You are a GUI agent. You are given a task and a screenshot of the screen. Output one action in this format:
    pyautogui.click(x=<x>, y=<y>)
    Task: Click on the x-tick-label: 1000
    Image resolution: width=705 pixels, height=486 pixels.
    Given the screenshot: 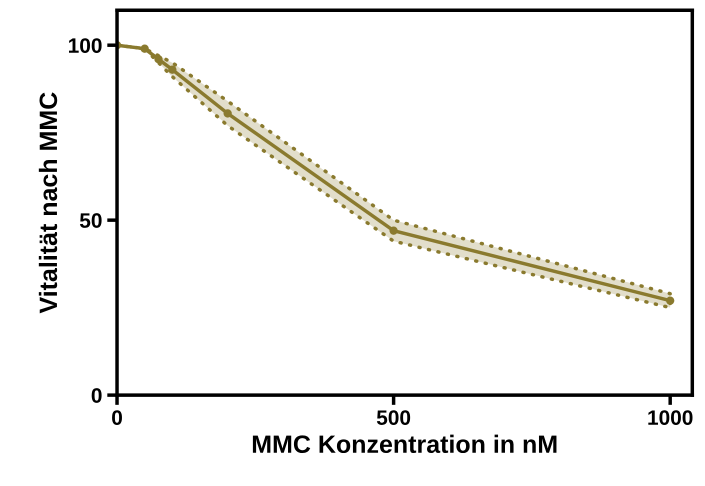 What is the action you would take?
    pyautogui.click(x=670, y=418)
    